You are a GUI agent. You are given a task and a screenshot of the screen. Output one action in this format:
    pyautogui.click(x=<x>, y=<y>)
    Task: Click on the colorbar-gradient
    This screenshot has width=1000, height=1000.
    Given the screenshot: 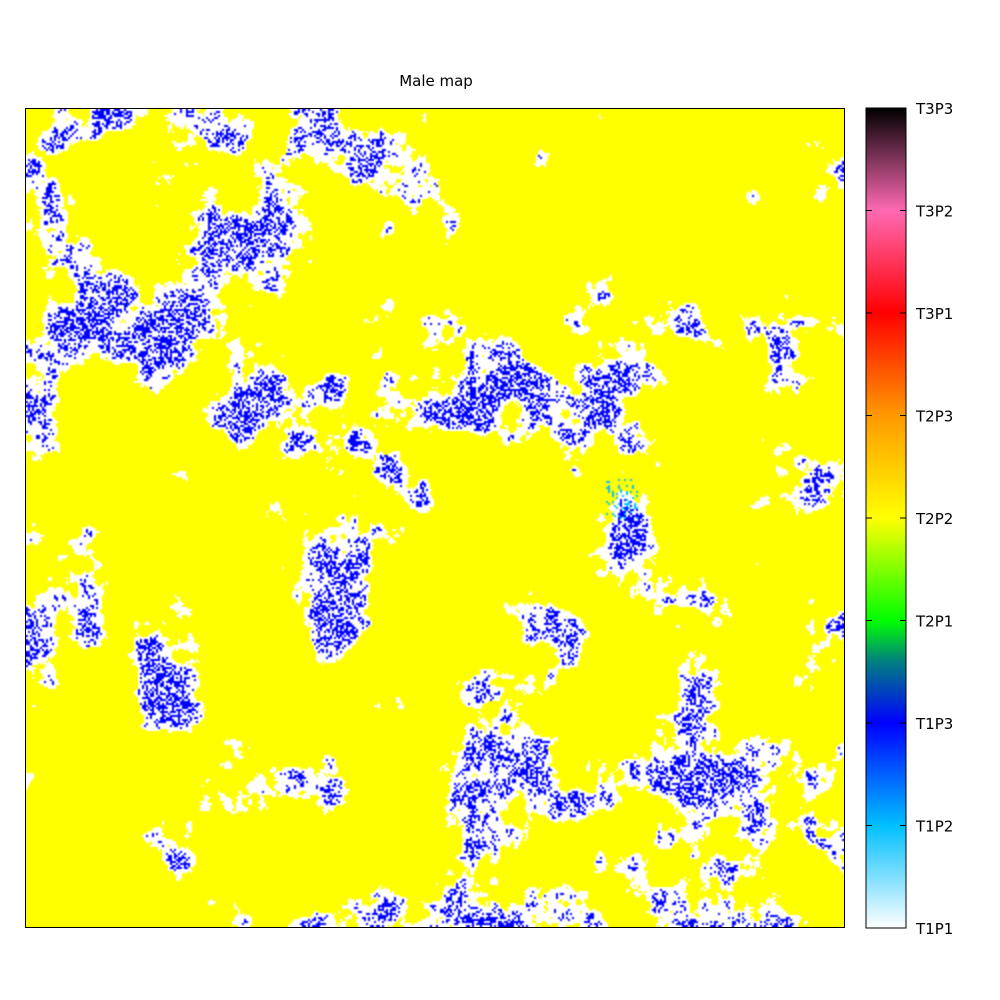 What is the action you would take?
    pyautogui.click(x=886, y=518)
    